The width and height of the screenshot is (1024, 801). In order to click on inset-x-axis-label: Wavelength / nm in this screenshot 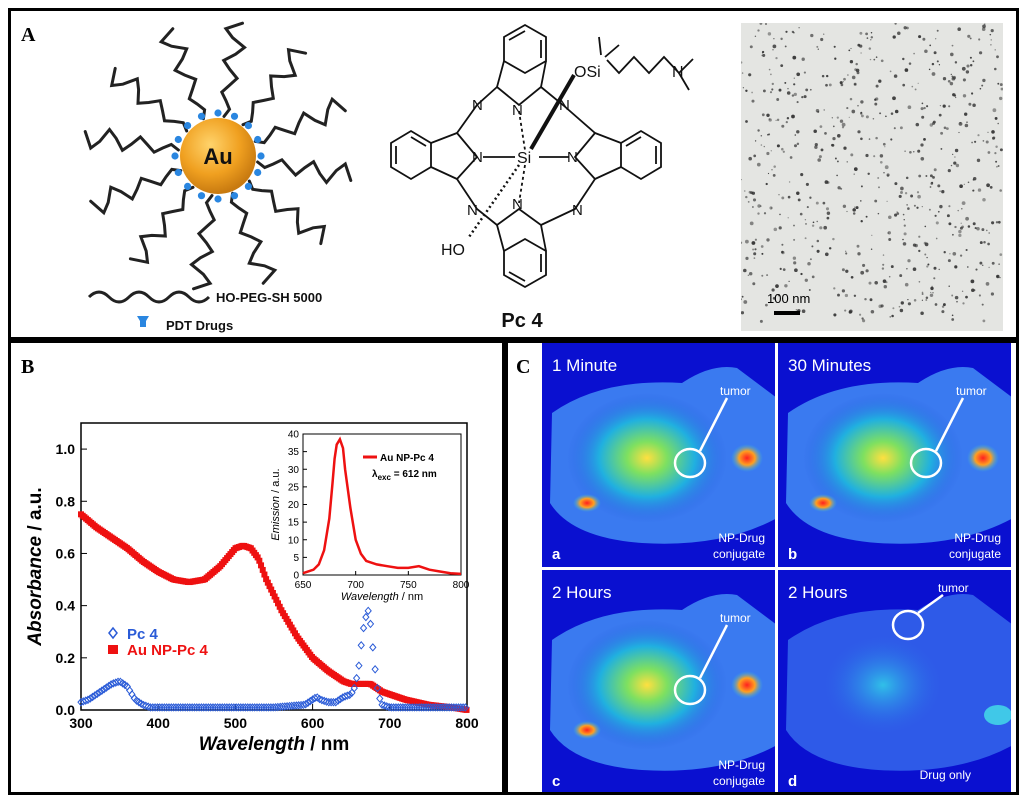, I will do `click(382, 597)`.